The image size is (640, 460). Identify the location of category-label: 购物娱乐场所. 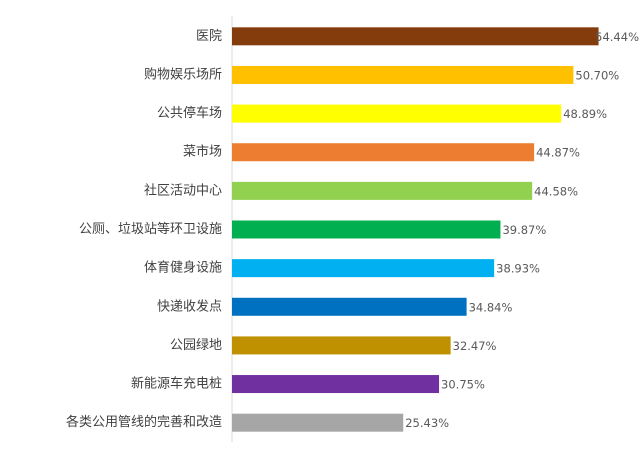
(183, 74).